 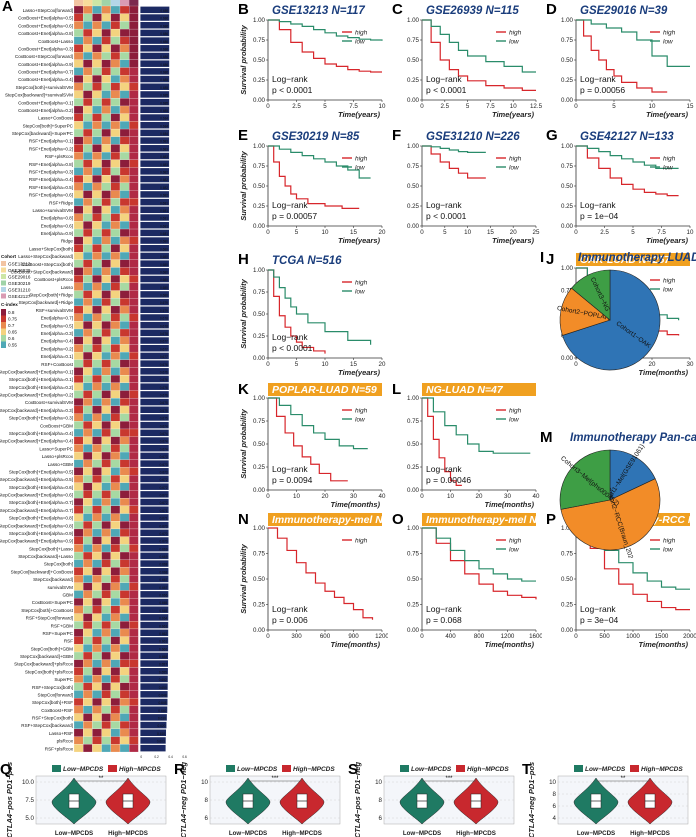 What do you see at coordinates (41, 518) in the screenshot?
I see `heatmap-row-label: StepCox[both]+Enet[alpha=0.8]` at bounding box center [41, 518].